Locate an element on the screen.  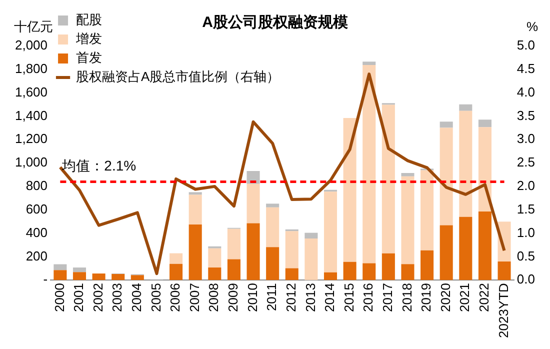
y-tick-label: 1,600 is located at coordinates (31, 92).